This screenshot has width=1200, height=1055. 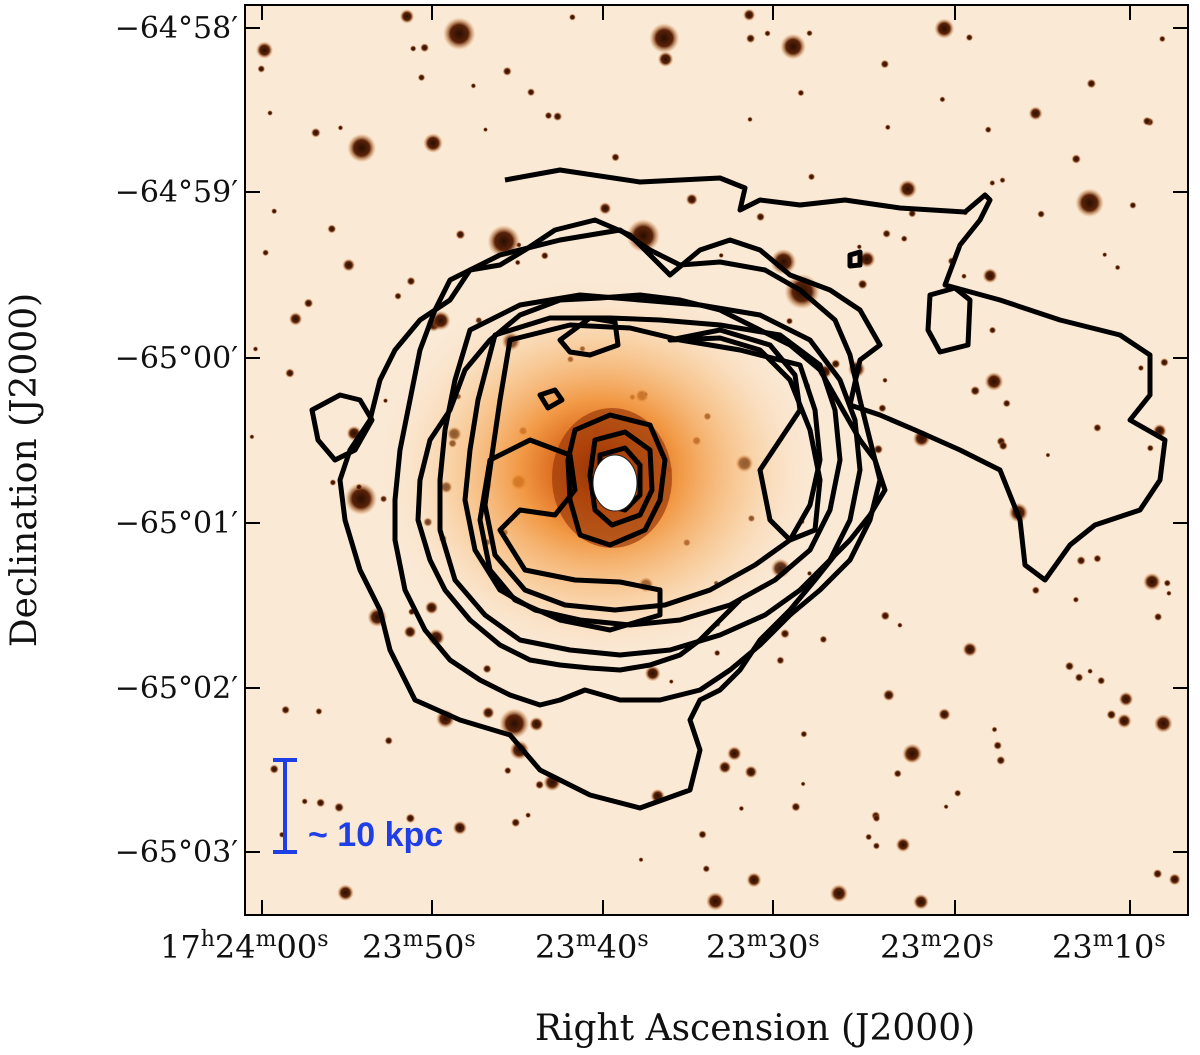 I want to click on y-axis-title: Declination (J2000), so click(x=24, y=470).